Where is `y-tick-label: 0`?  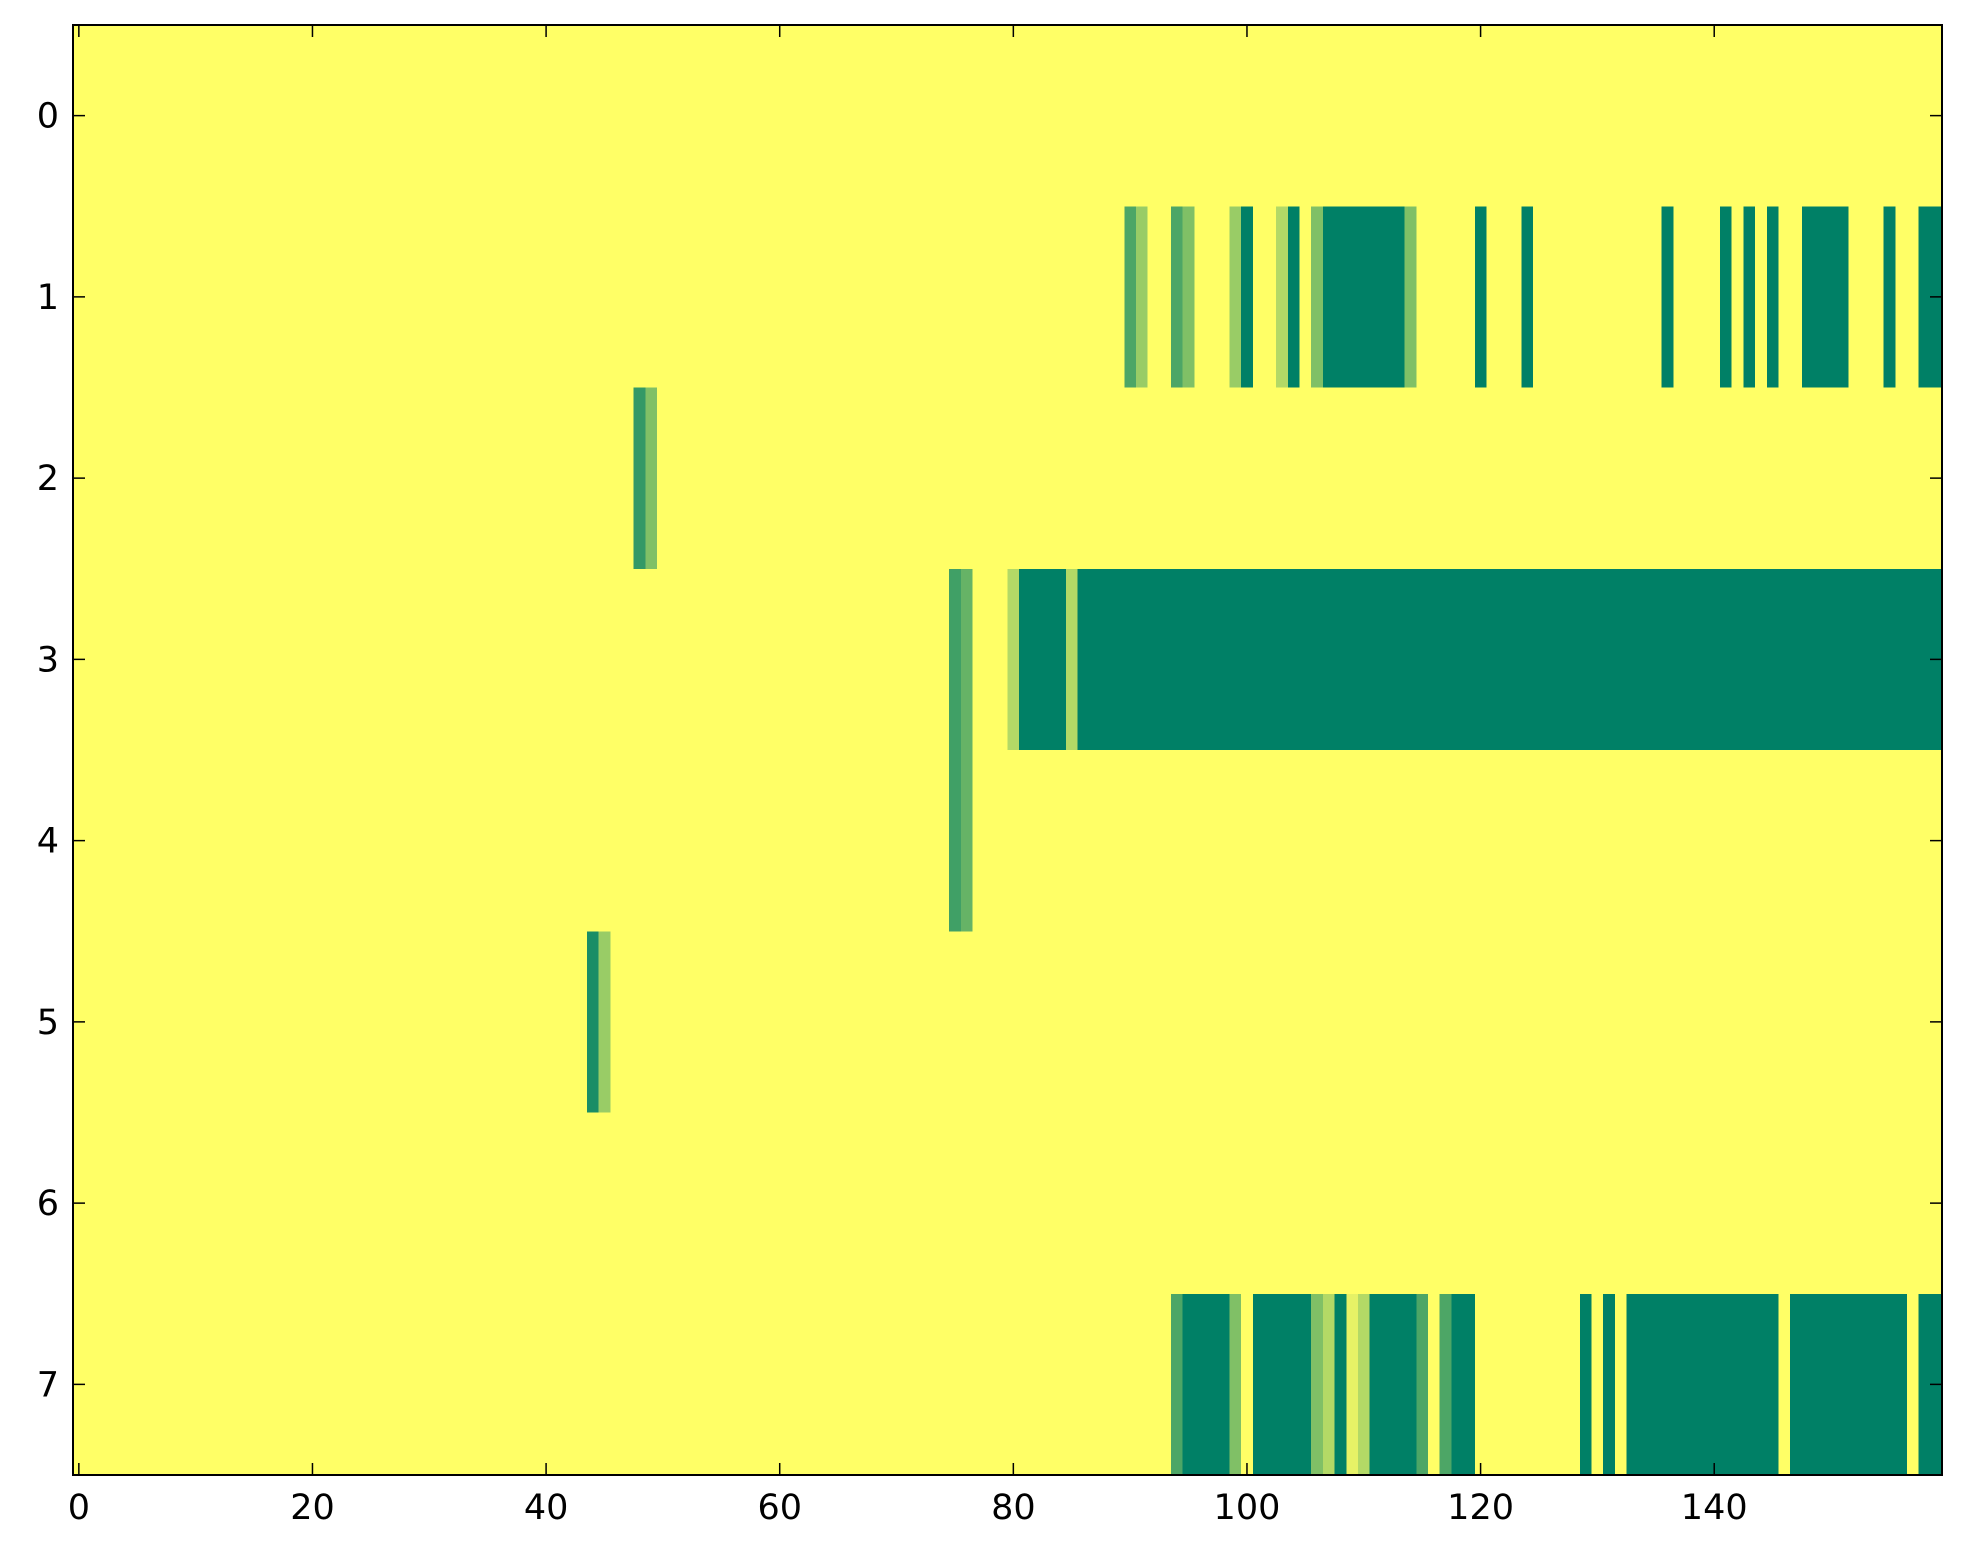
y-tick-label: 0 is located at coordinates (48, 117).